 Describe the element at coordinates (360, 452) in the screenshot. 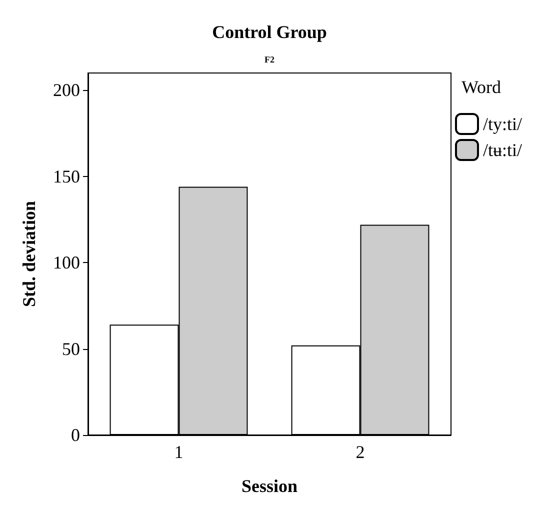

I see `x-tick-label: 2` at that location.